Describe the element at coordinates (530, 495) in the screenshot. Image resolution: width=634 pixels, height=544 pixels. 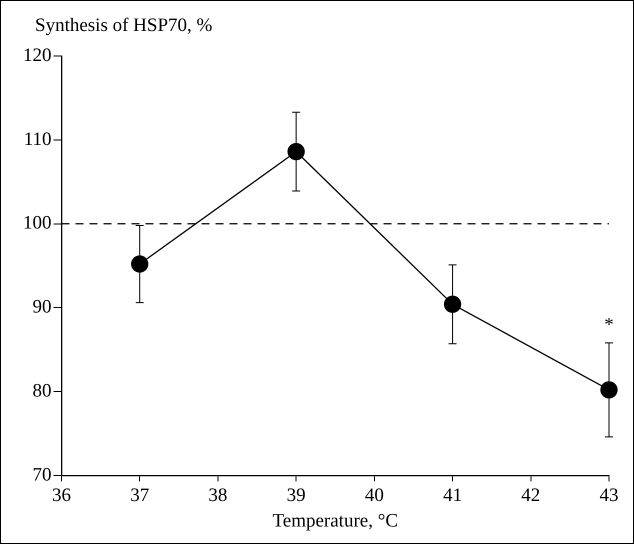
I see `x-tick-label: 42` at that location.